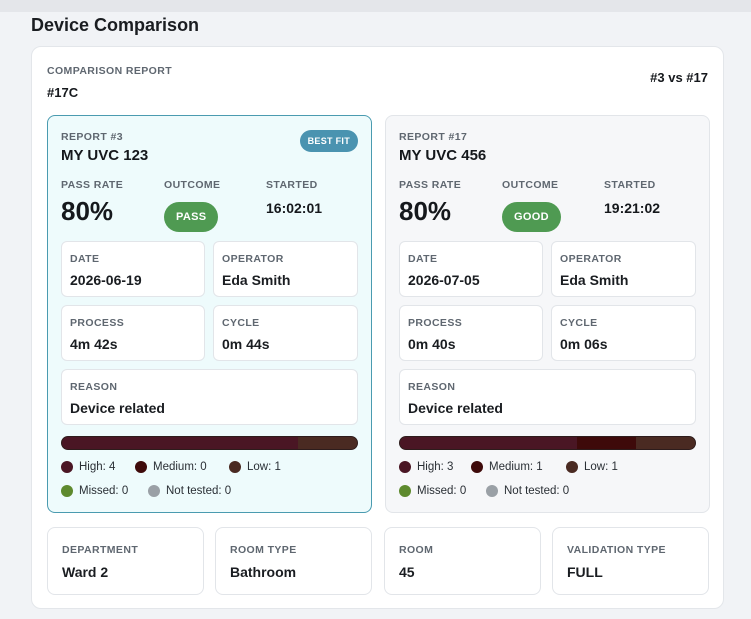  I want to click on process-field: PROCESS 4m 42s, so click(133, 333).